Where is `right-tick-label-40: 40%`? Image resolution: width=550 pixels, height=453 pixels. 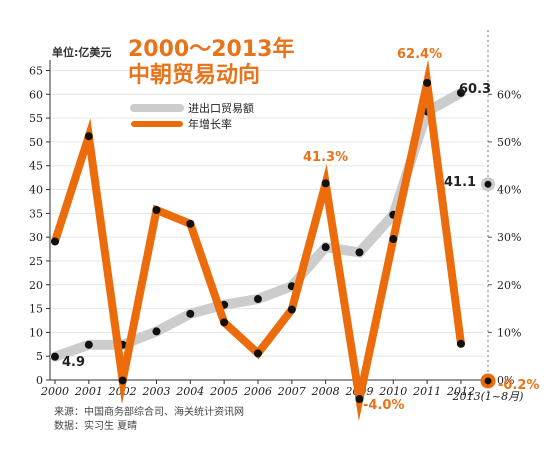 right-tick-label-40: 40% is located at coordinates (509, 190).